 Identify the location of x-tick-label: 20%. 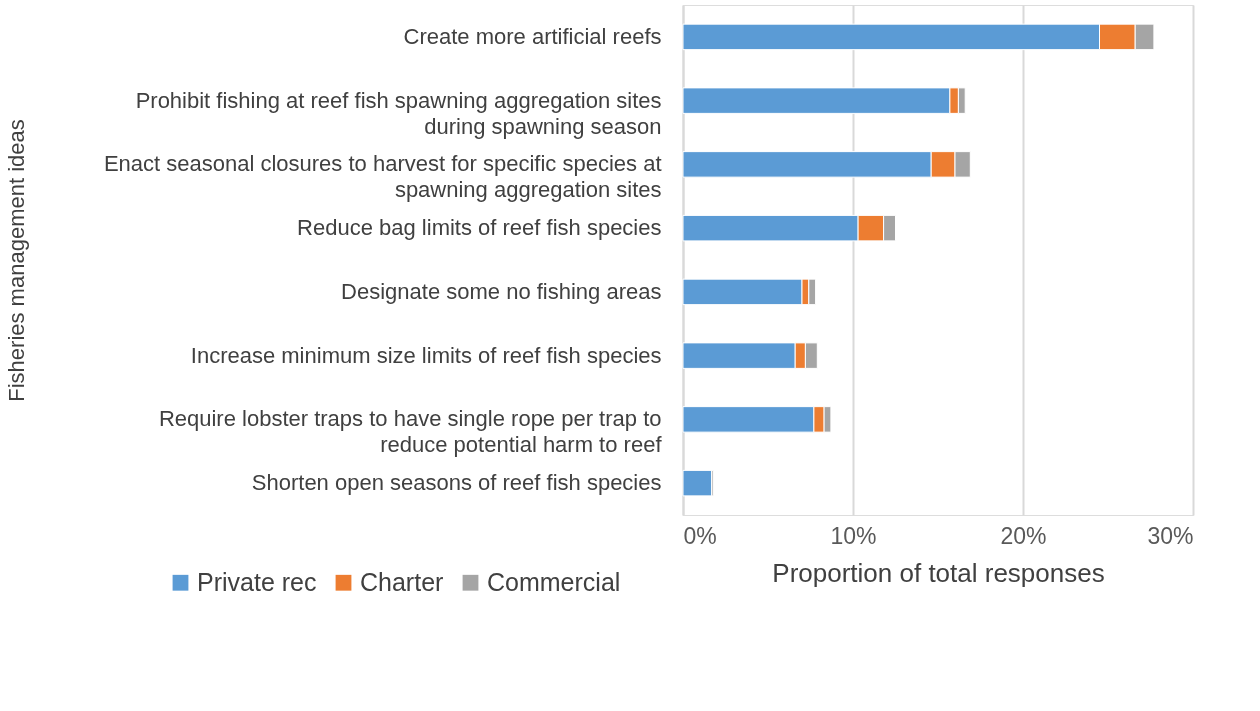
(1023, 535).